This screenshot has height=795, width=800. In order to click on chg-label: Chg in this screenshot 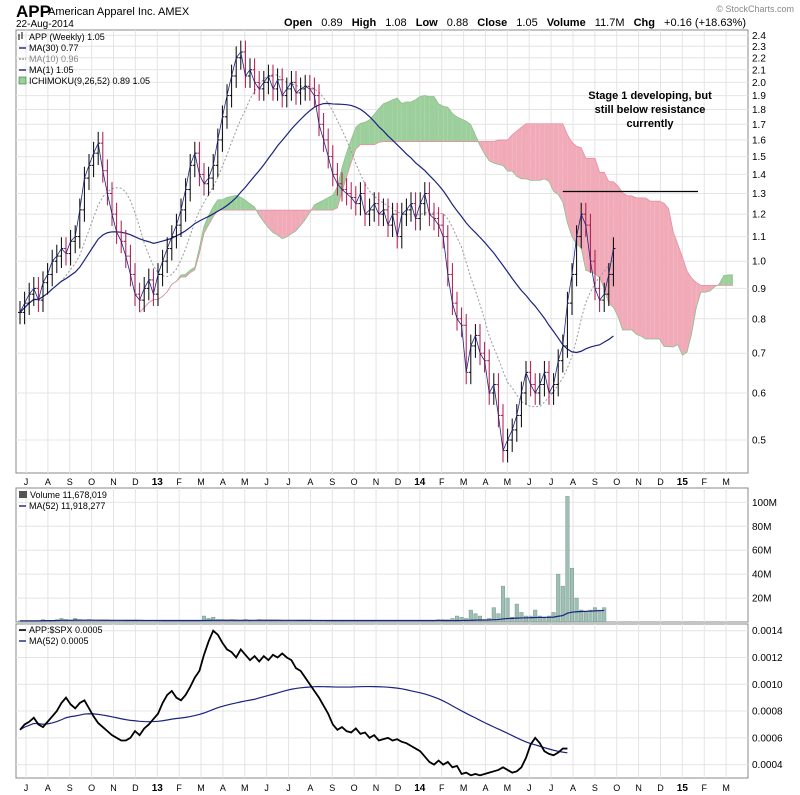, I will do `click(644, 23)`.